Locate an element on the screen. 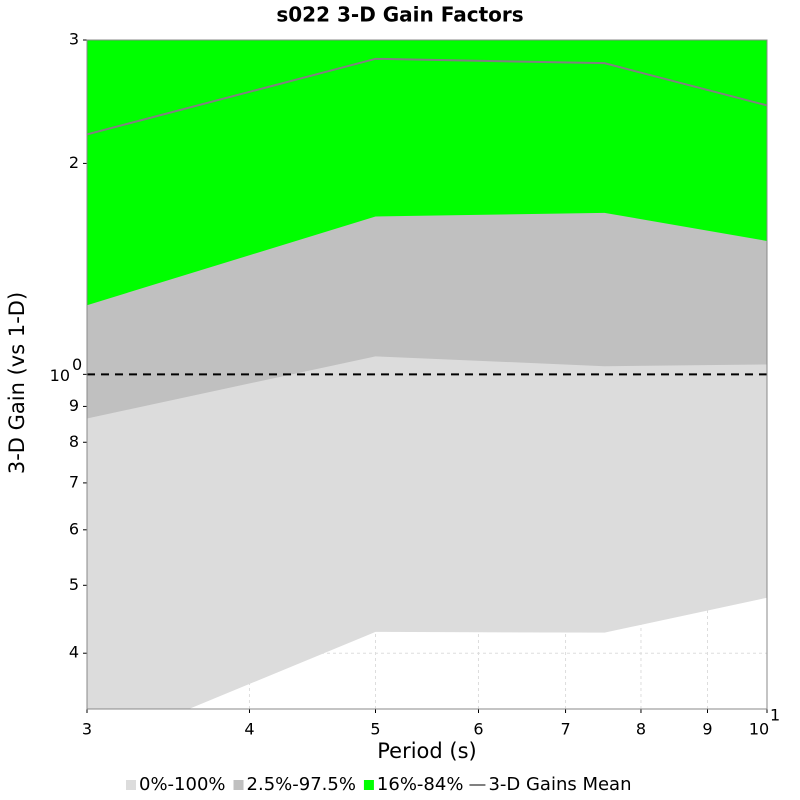 The width and height of the screenshot is (800, 800). chart-title: s022 3-D Gain Factors is located at coordinates (399, 15).